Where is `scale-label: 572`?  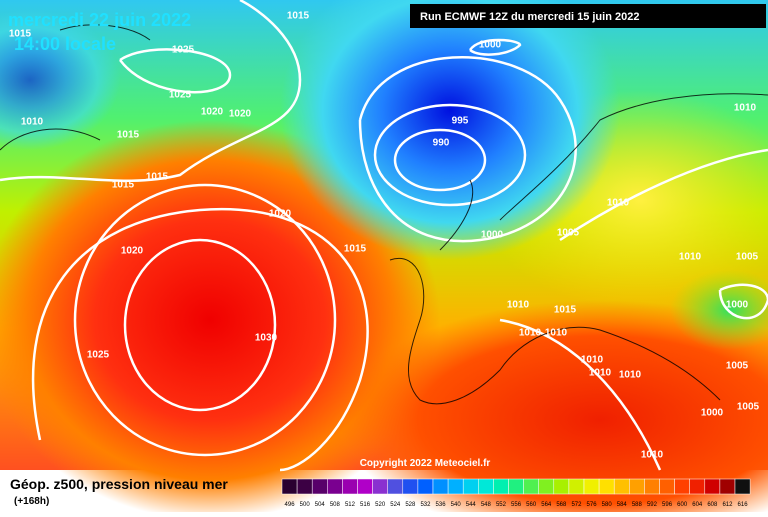 scale-label: 572 is located at coordinates (576, 505).